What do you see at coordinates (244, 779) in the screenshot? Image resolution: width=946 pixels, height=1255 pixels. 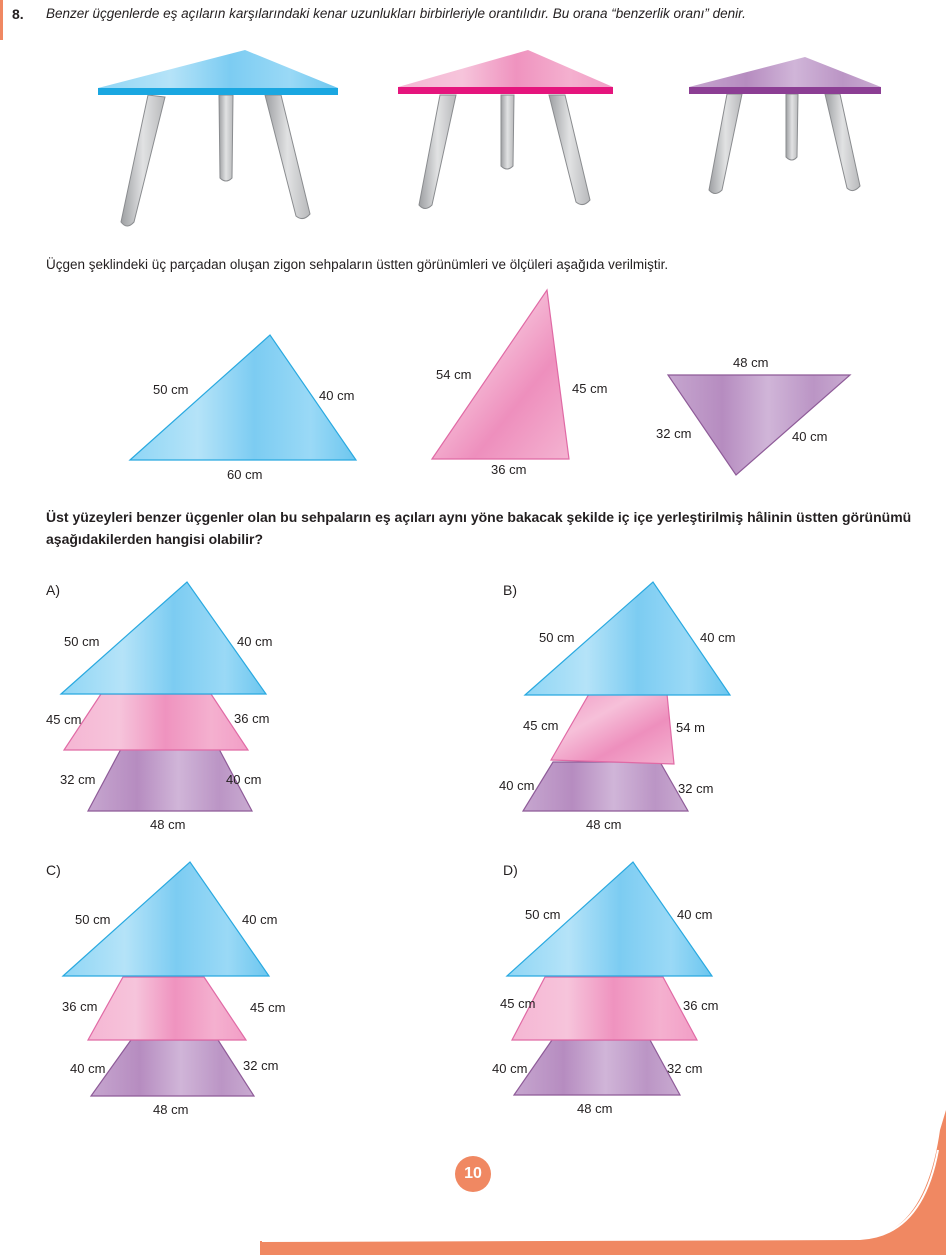 I see `option-a-purple-right: 40 cm` at bounding box center [244, 779].